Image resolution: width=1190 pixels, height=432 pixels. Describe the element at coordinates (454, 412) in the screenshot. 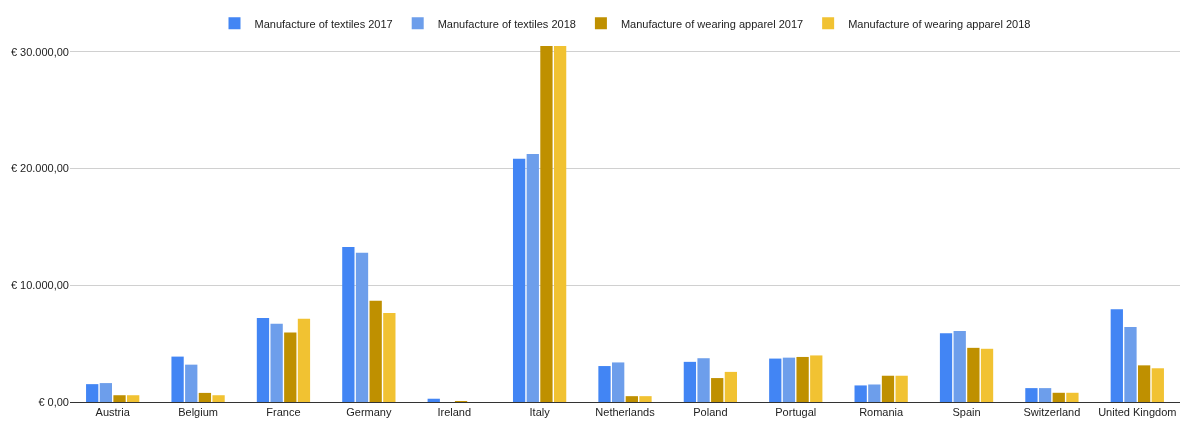

I see `x-tick-label: Ireland` at that location.